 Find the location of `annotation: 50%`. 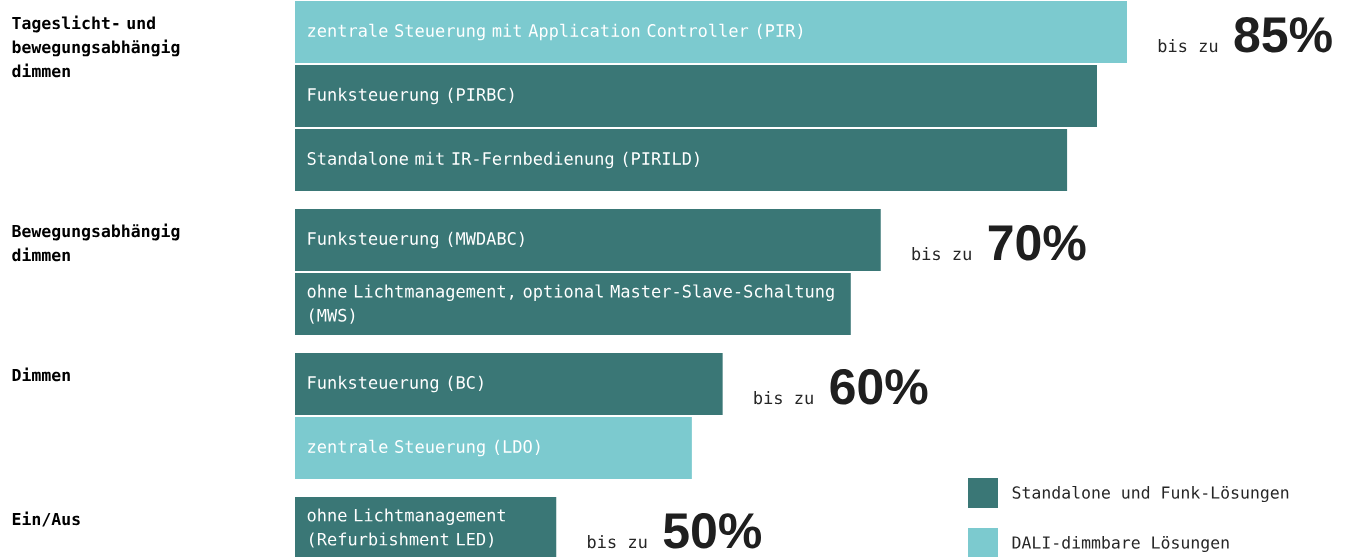

annotation: 50% is located at coordinates (712, 531).